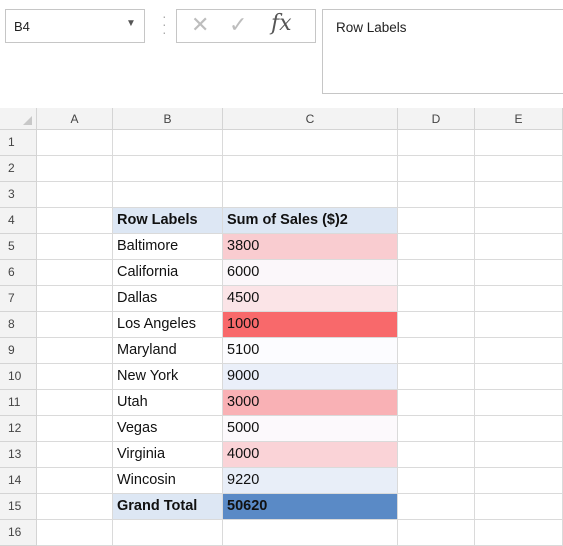  Describe the element at coordinates (436, 429) in the screenshot. I see `cell-d12` at that location.